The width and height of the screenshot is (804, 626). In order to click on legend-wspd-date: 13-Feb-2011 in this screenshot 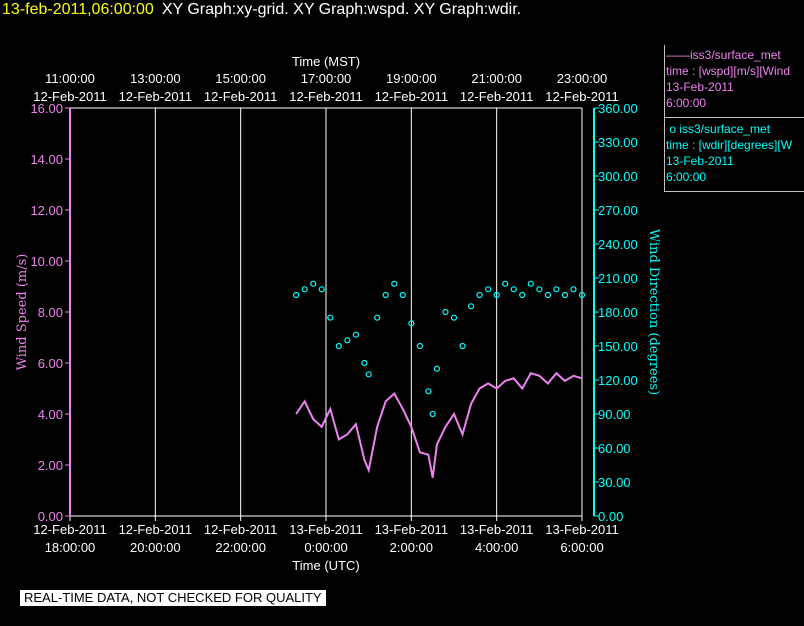, I will do `click(700, 87)`.